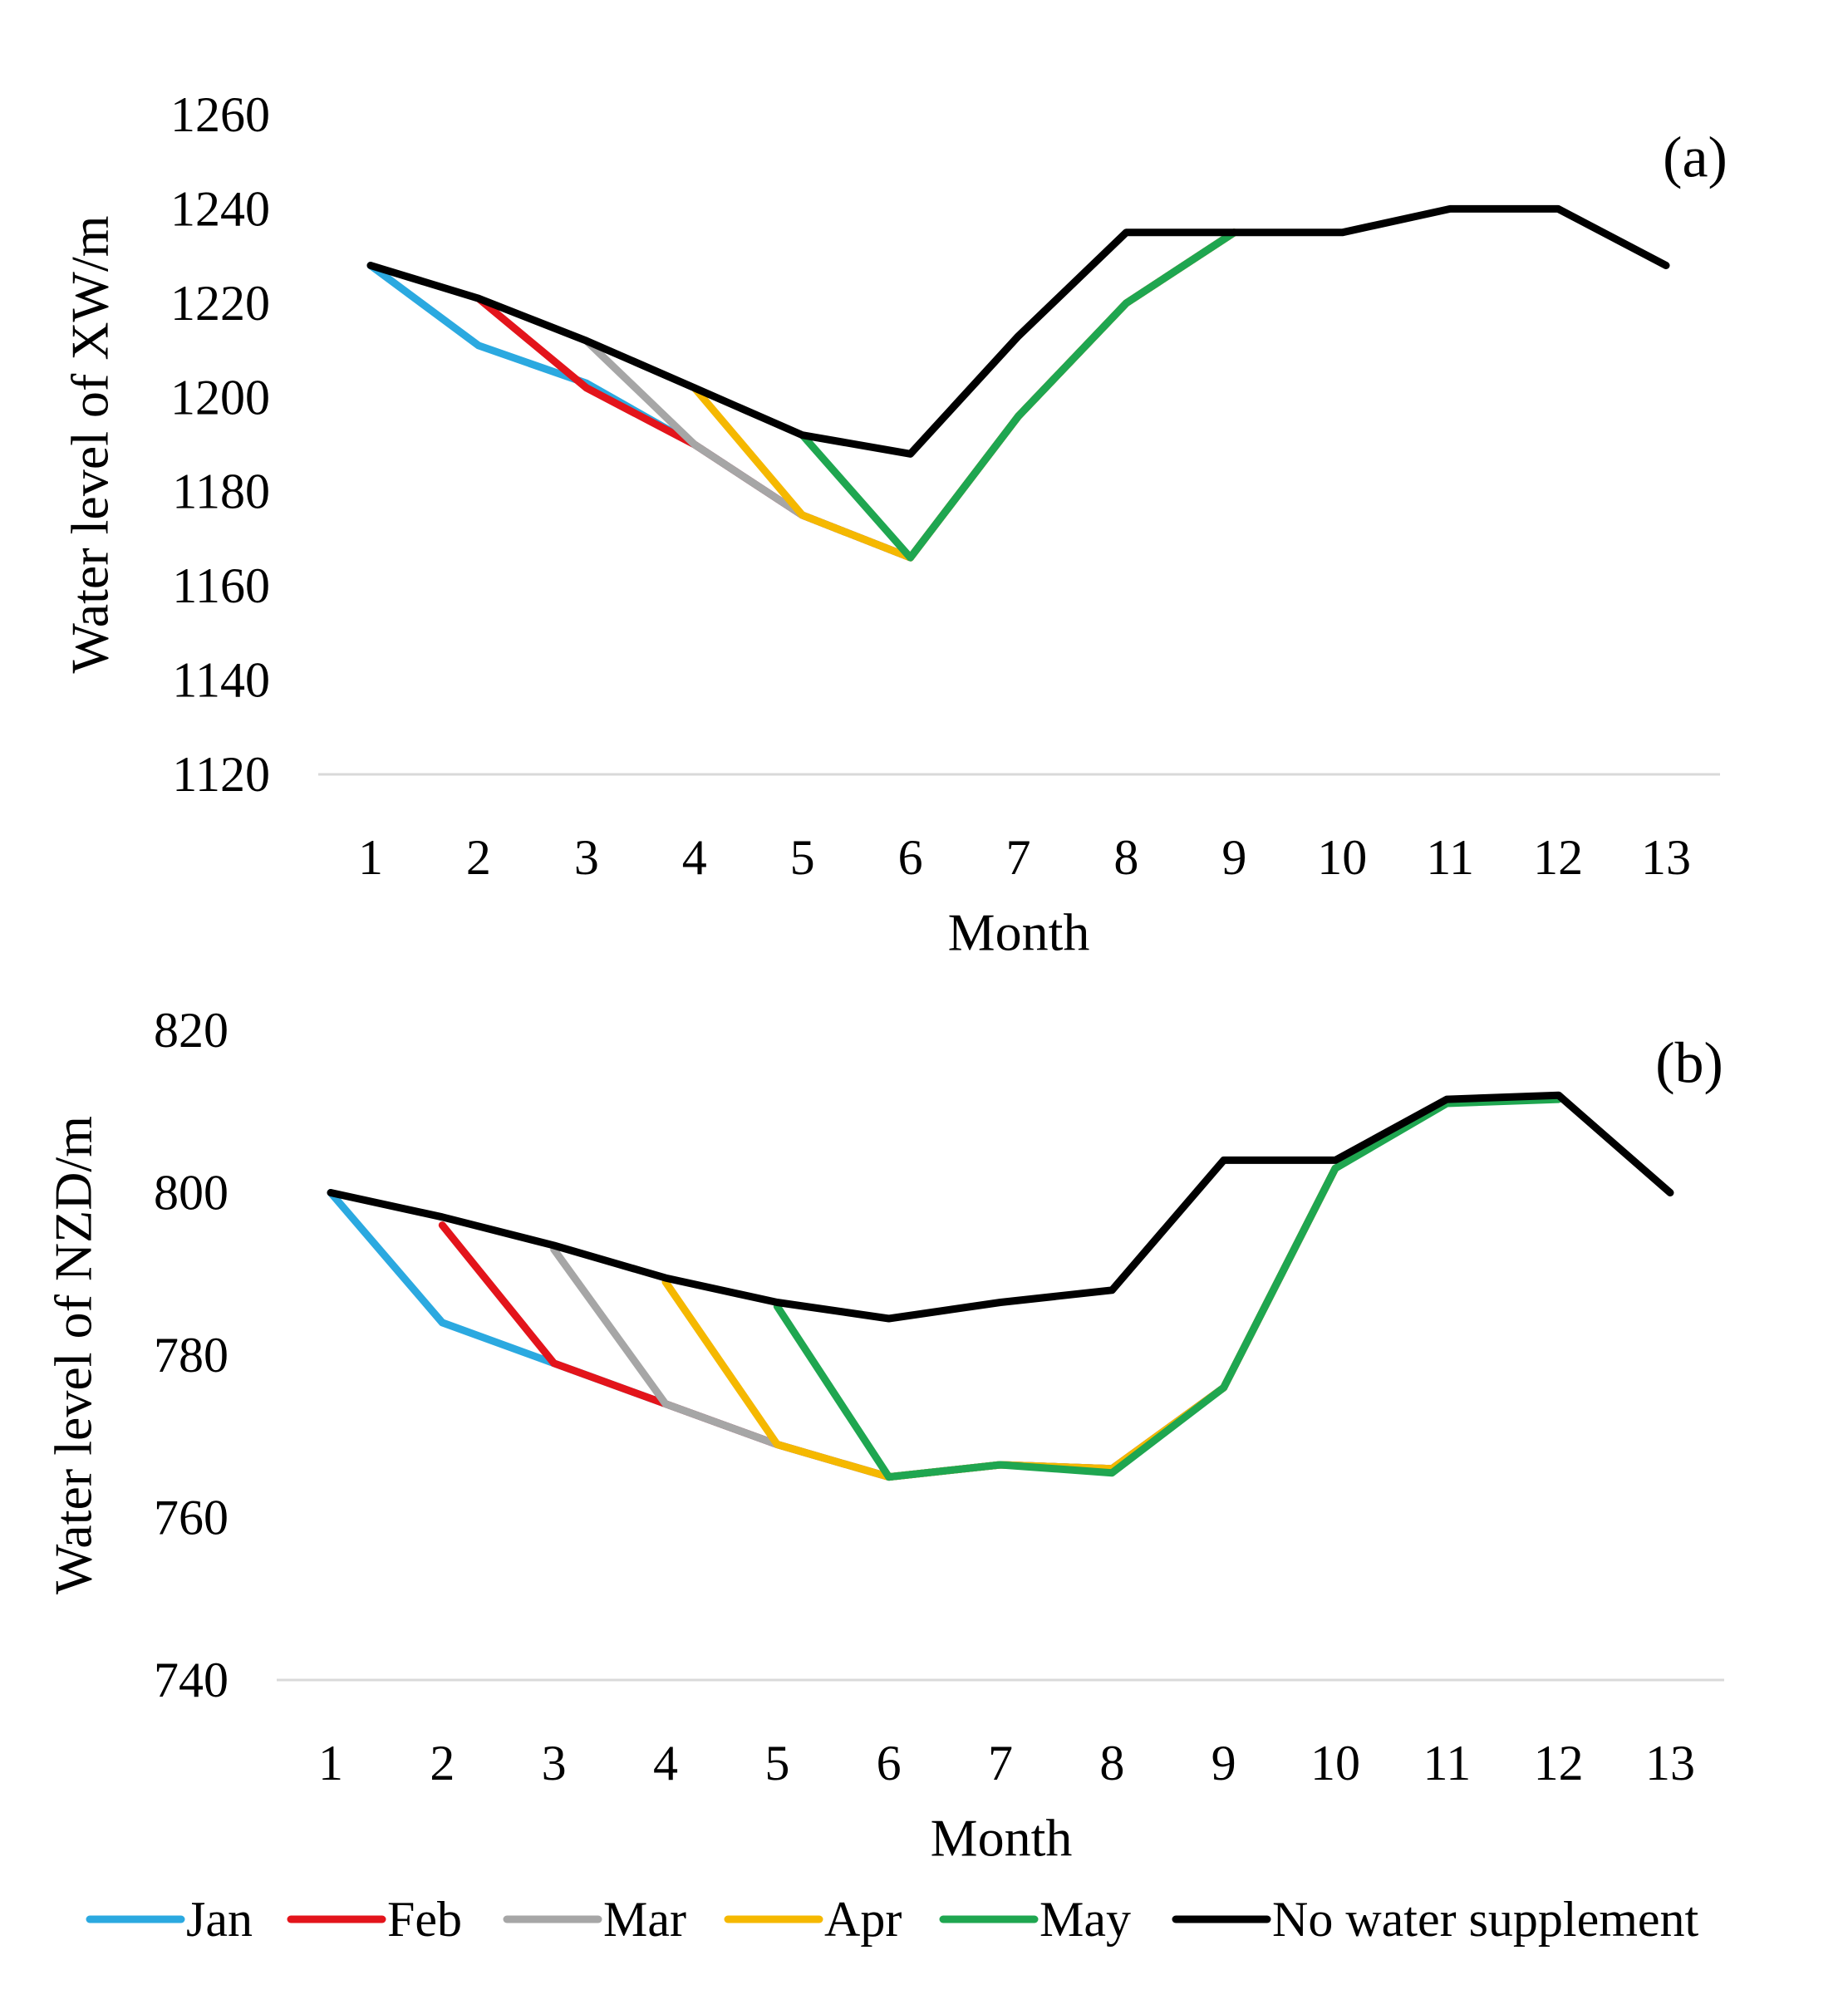 The height and width of the screenshot is (2014, 1848). Describe the element at coordinates (221, 774) in the screenshot. I see `y-tick-label: 1120` at that location.